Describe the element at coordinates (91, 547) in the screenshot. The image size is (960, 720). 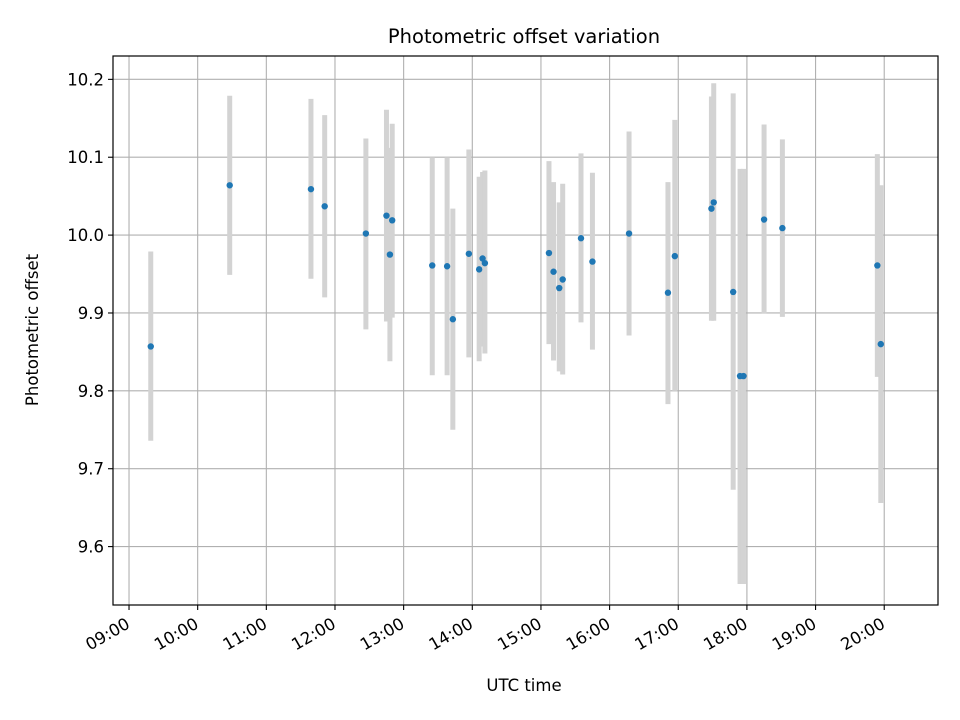
I see `y-tick-label: 9.6` at that location.